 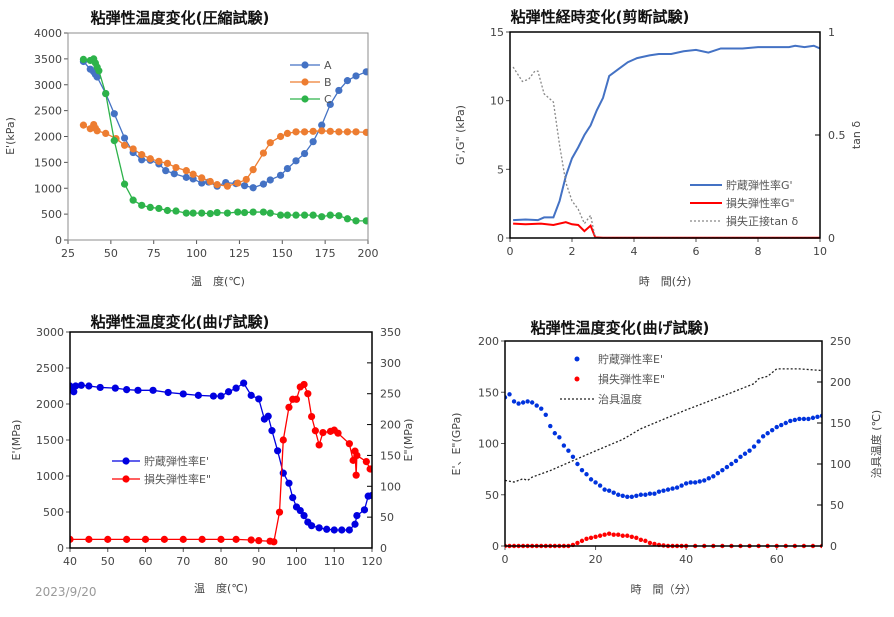 What do you see at coordinates (666, 133) in the screenshot?
I see `series-貯蔵弾性率G'` at bounding box center [666, 133].